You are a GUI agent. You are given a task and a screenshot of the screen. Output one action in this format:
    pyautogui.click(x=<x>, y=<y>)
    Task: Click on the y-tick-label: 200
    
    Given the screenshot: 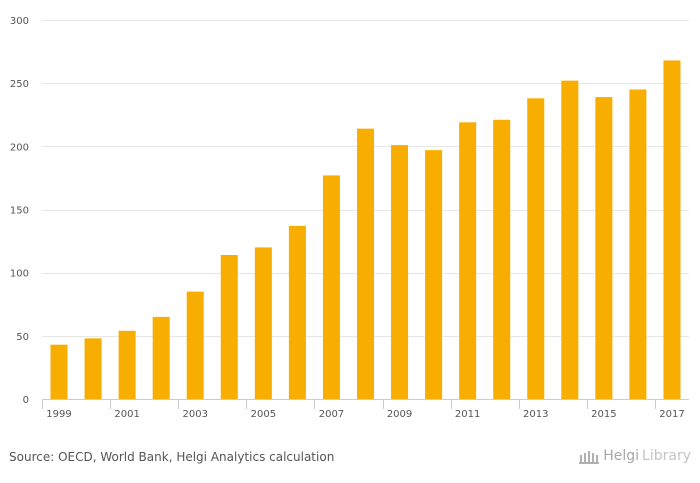 What is the action you would take?
    pyautogui.click(x=19, y=147)
    